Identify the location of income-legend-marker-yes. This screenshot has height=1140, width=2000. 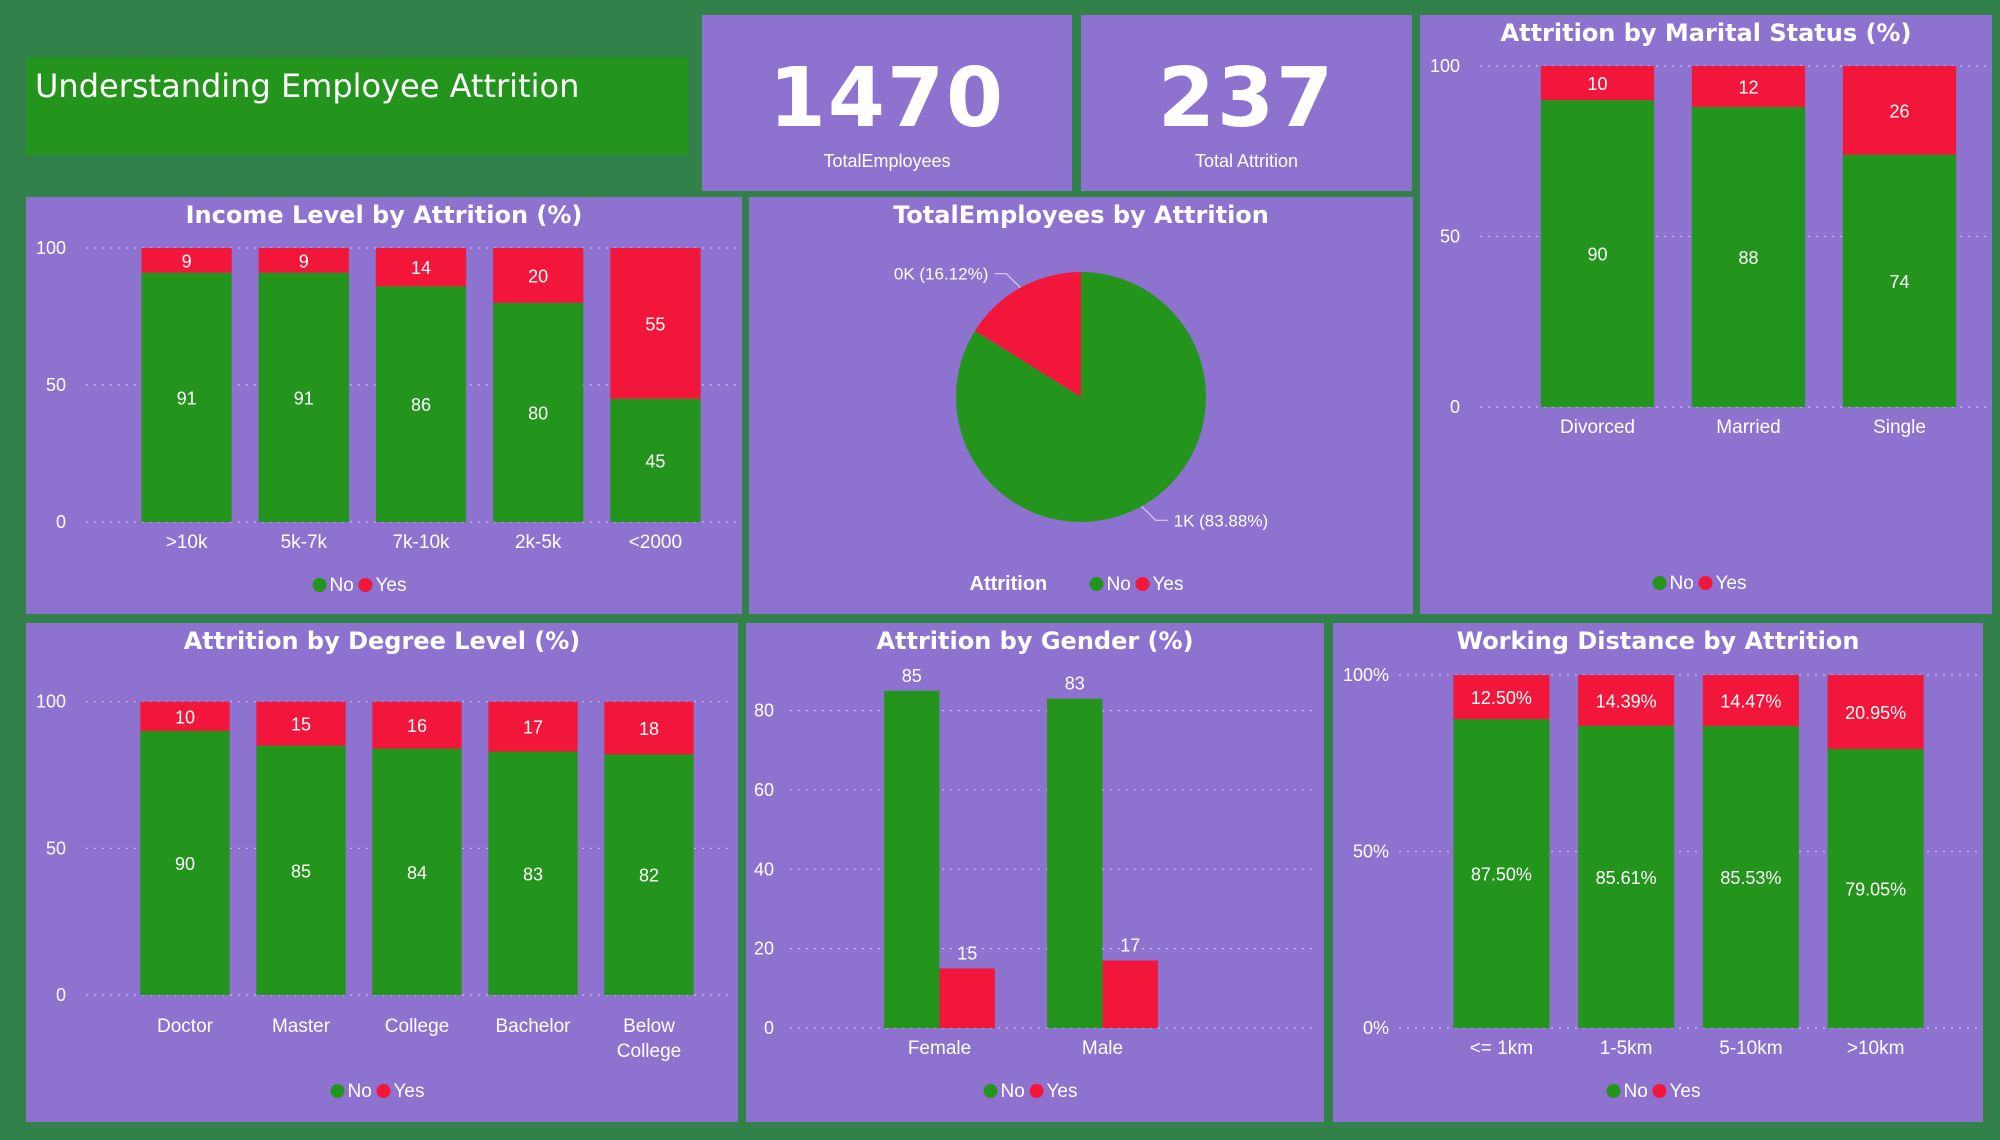
(365, 585).